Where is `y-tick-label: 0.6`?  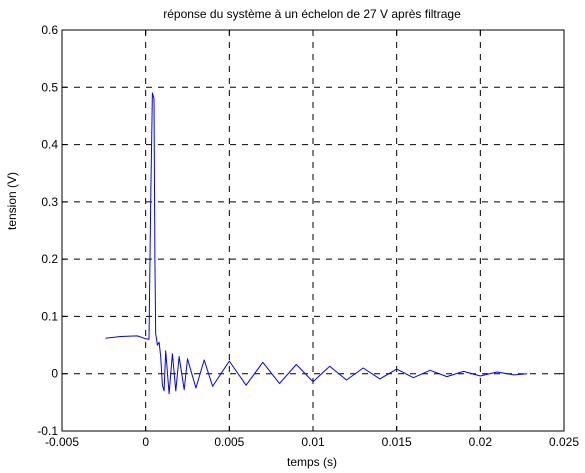
y-tick-label: 0.6 is located at coordinates (49, 30).